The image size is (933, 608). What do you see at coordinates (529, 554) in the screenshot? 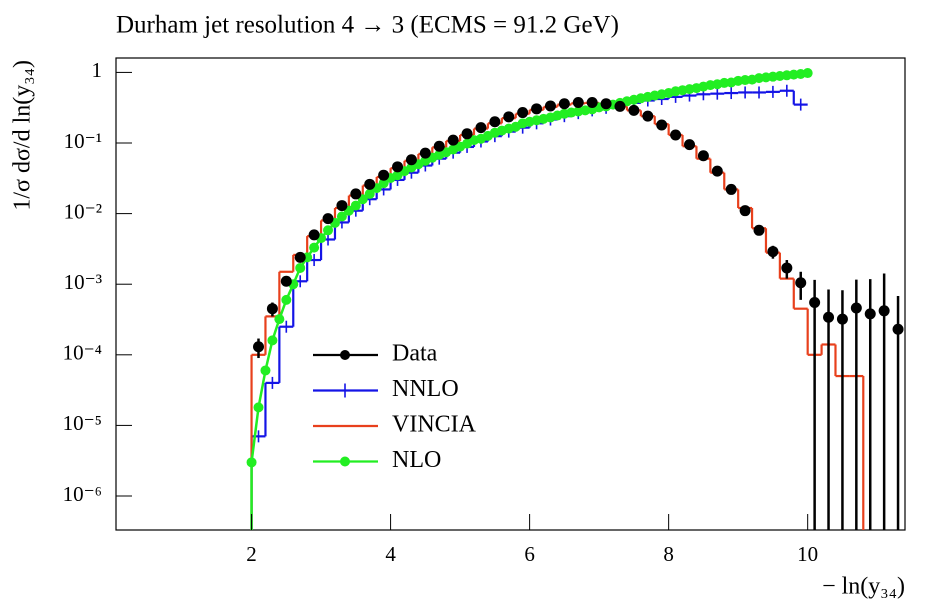
I see `x-tick-label: 6` at bounding box center [529, 554].